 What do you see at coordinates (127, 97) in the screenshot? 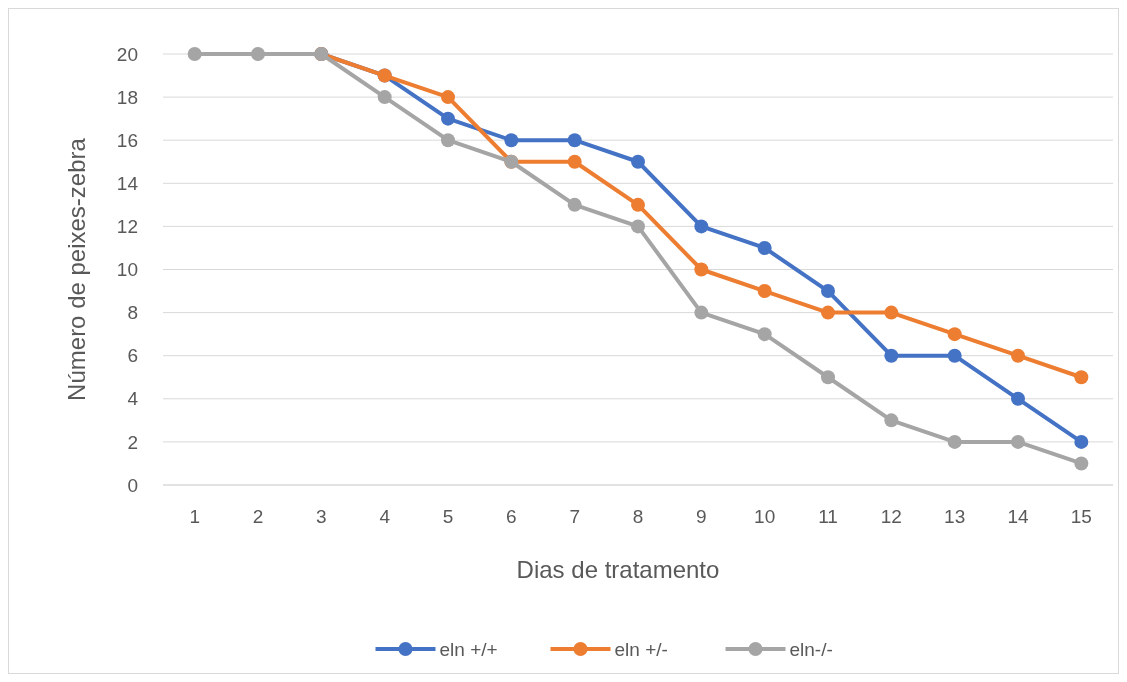
I see `y-tick-label: 18` at bounding box center [127, 97].